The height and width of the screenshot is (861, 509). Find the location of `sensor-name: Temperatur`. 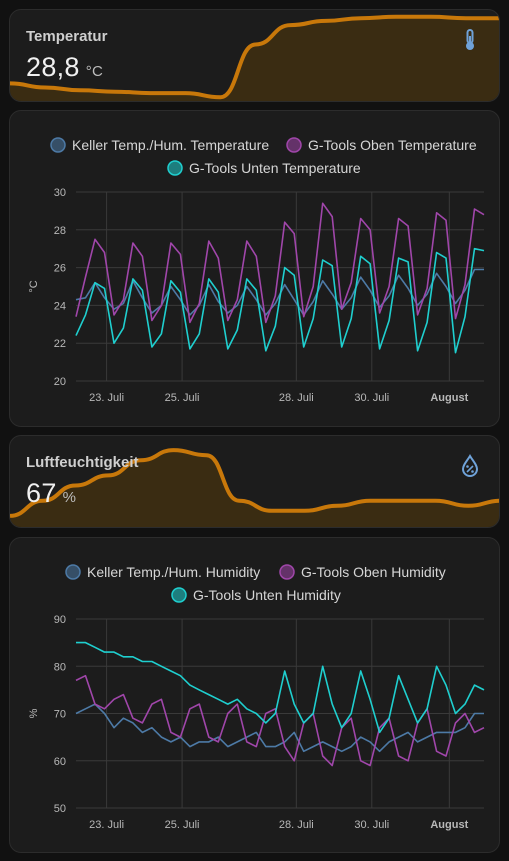

sensor-name: Temperatur is located at coordinates (67, 36).